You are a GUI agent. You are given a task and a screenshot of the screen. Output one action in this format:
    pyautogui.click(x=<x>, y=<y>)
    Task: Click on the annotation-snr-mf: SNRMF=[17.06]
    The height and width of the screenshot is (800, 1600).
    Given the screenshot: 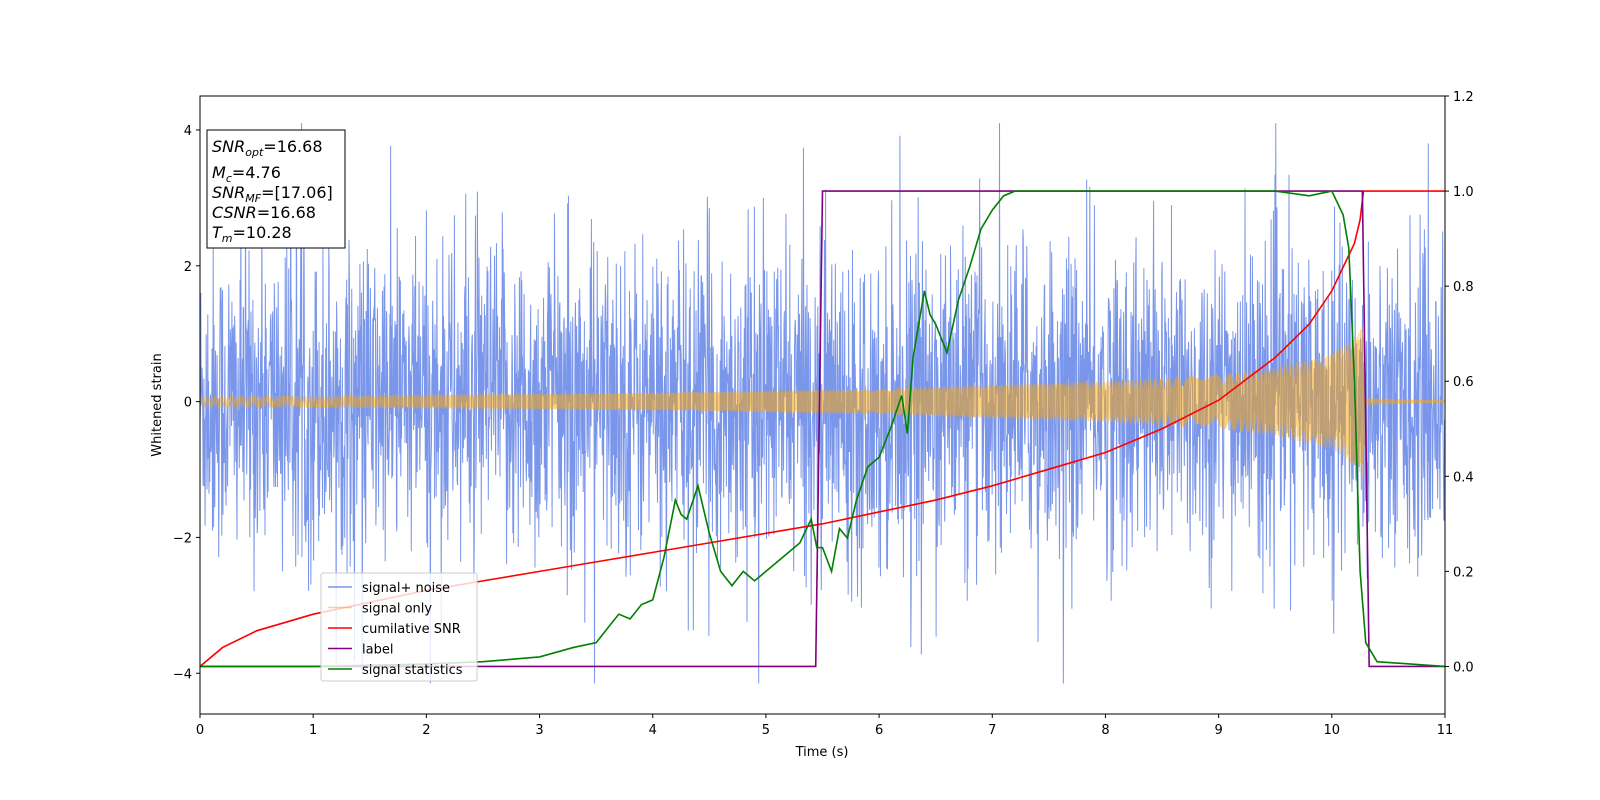 What is the action you would take?
    pyautogui.click(x=272, y=194)
    